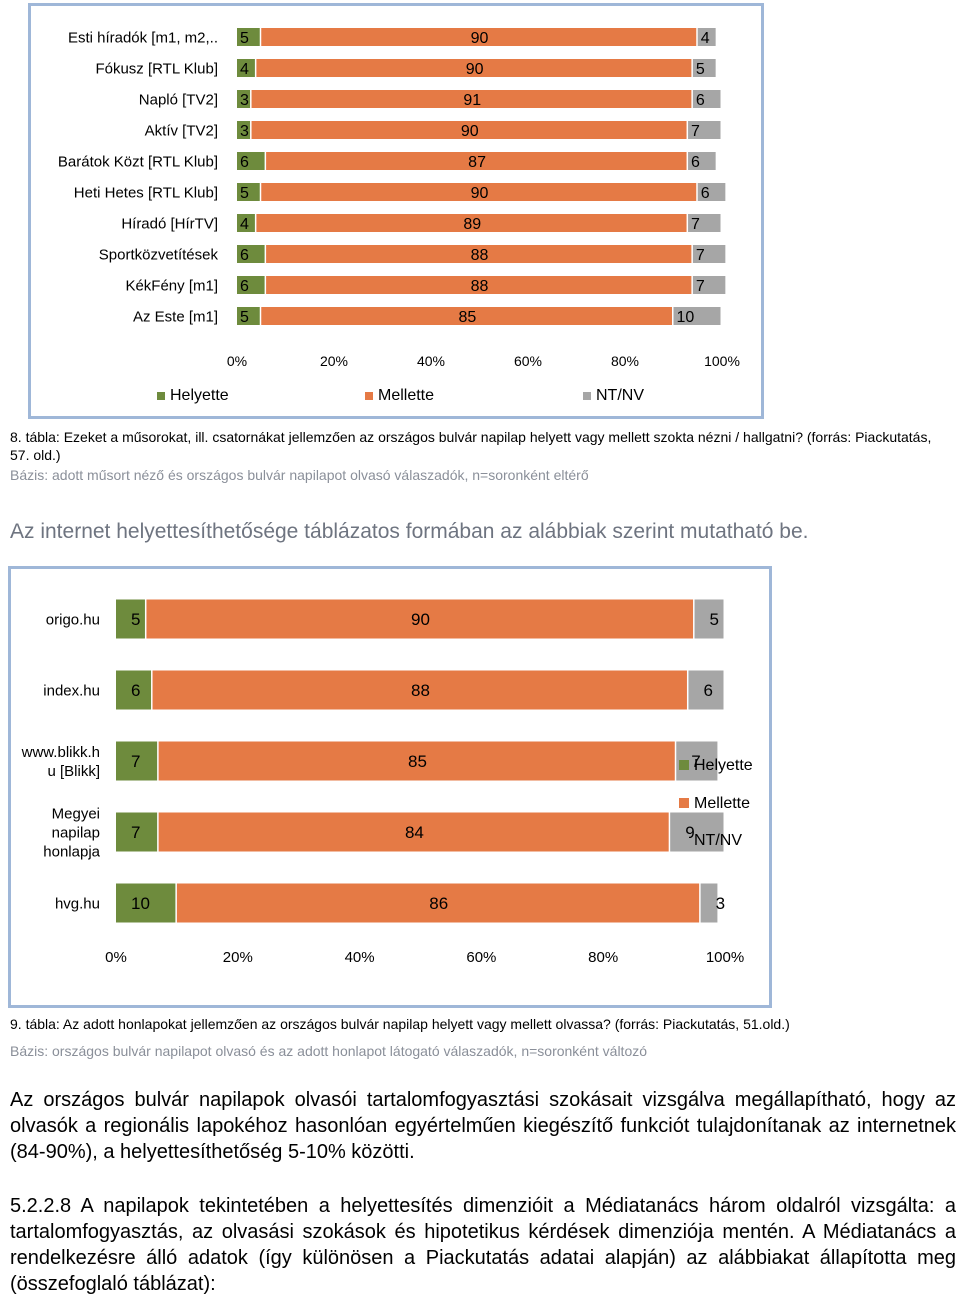  I want to click on data-label: 10, so click(140, 903).